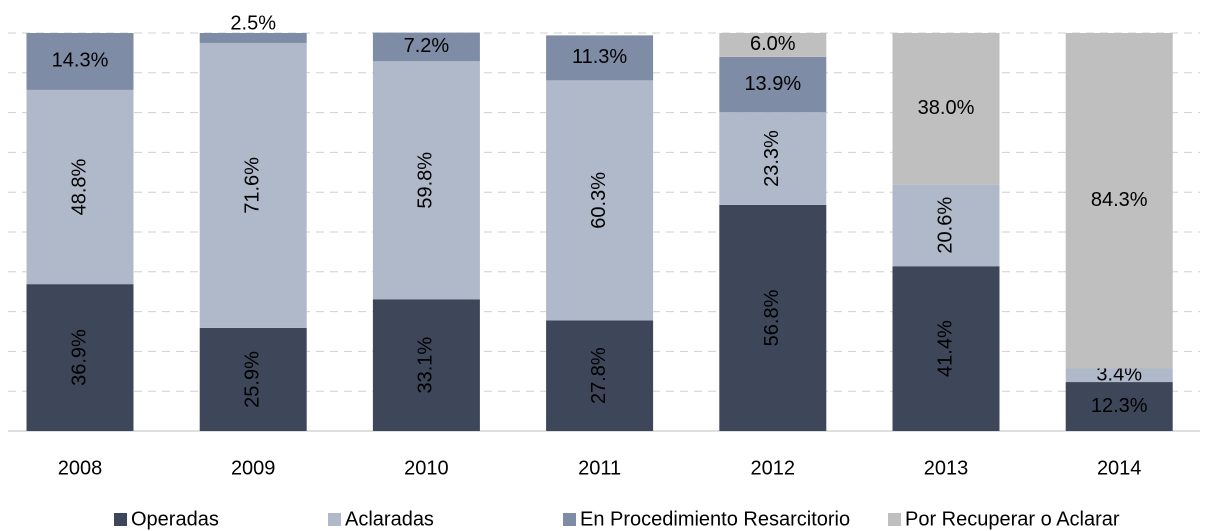 The height and width of the screenshot is (531, 1211). I want to click on data-label: 3.4%, so click(1119, 375).